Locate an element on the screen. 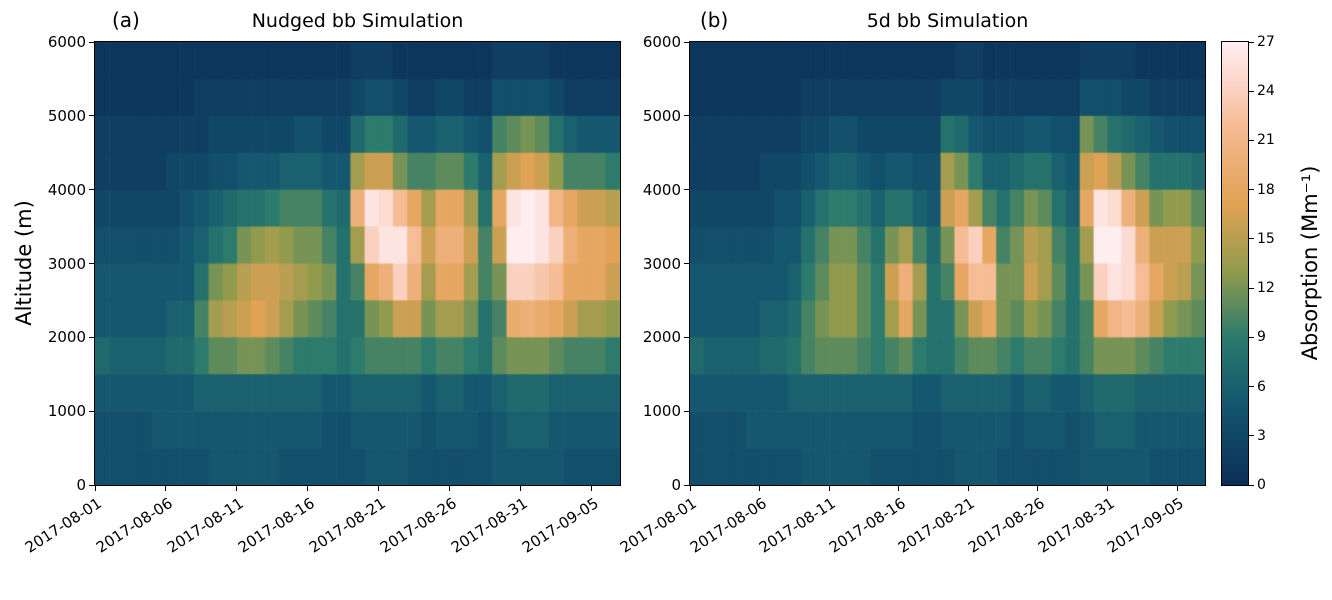 The height and width of the screenshot is (600, 1332). colorbar-tick-label: 0 is located at coordinates (1261, 485).